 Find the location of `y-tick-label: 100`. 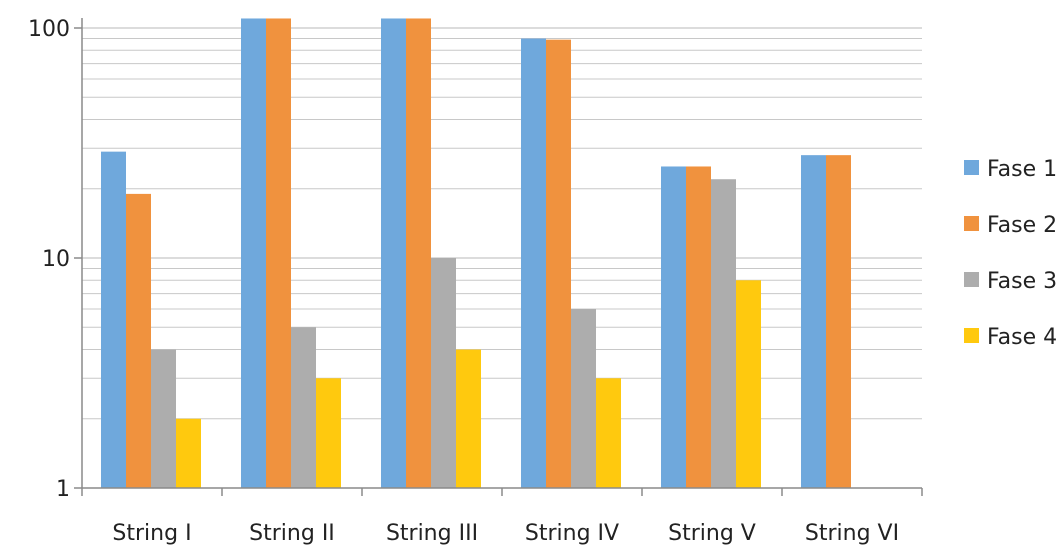

y-tick-label: 100 is located at coordinates (49, 29).